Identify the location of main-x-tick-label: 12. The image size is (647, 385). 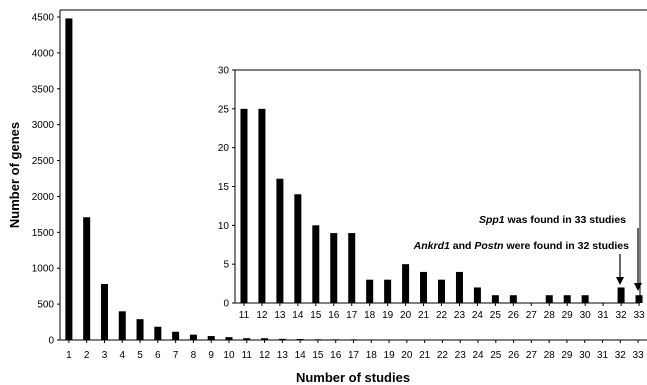
(265, 355).